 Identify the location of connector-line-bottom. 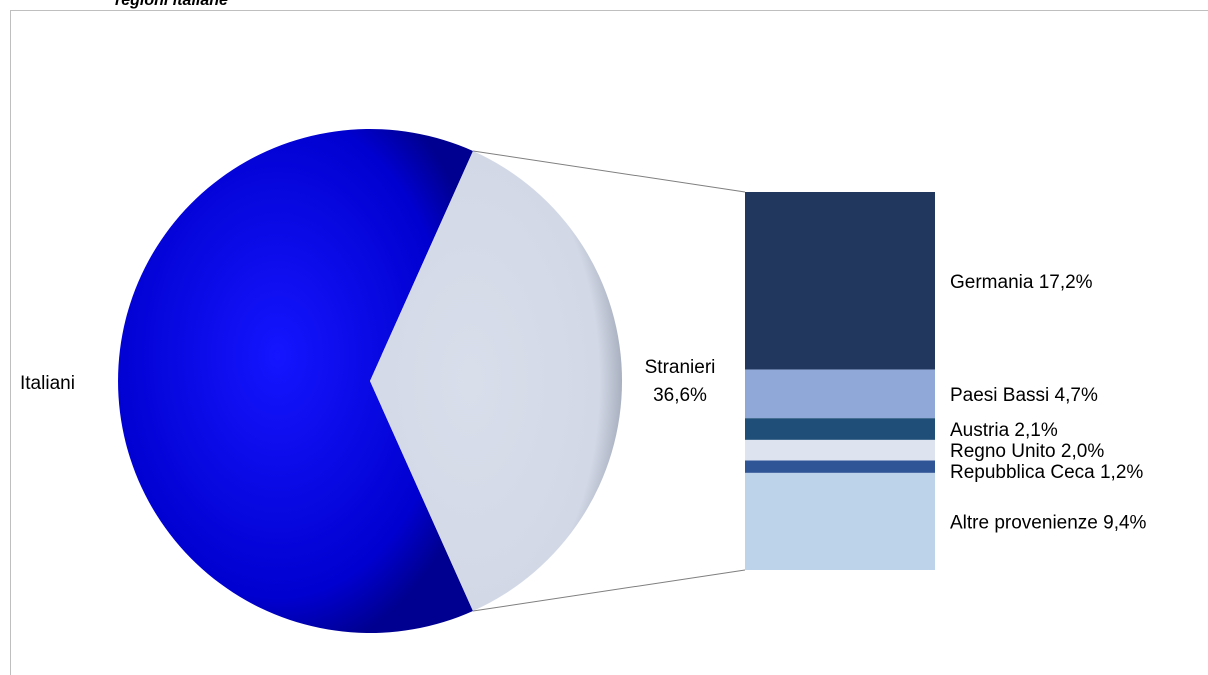
(609, 590).